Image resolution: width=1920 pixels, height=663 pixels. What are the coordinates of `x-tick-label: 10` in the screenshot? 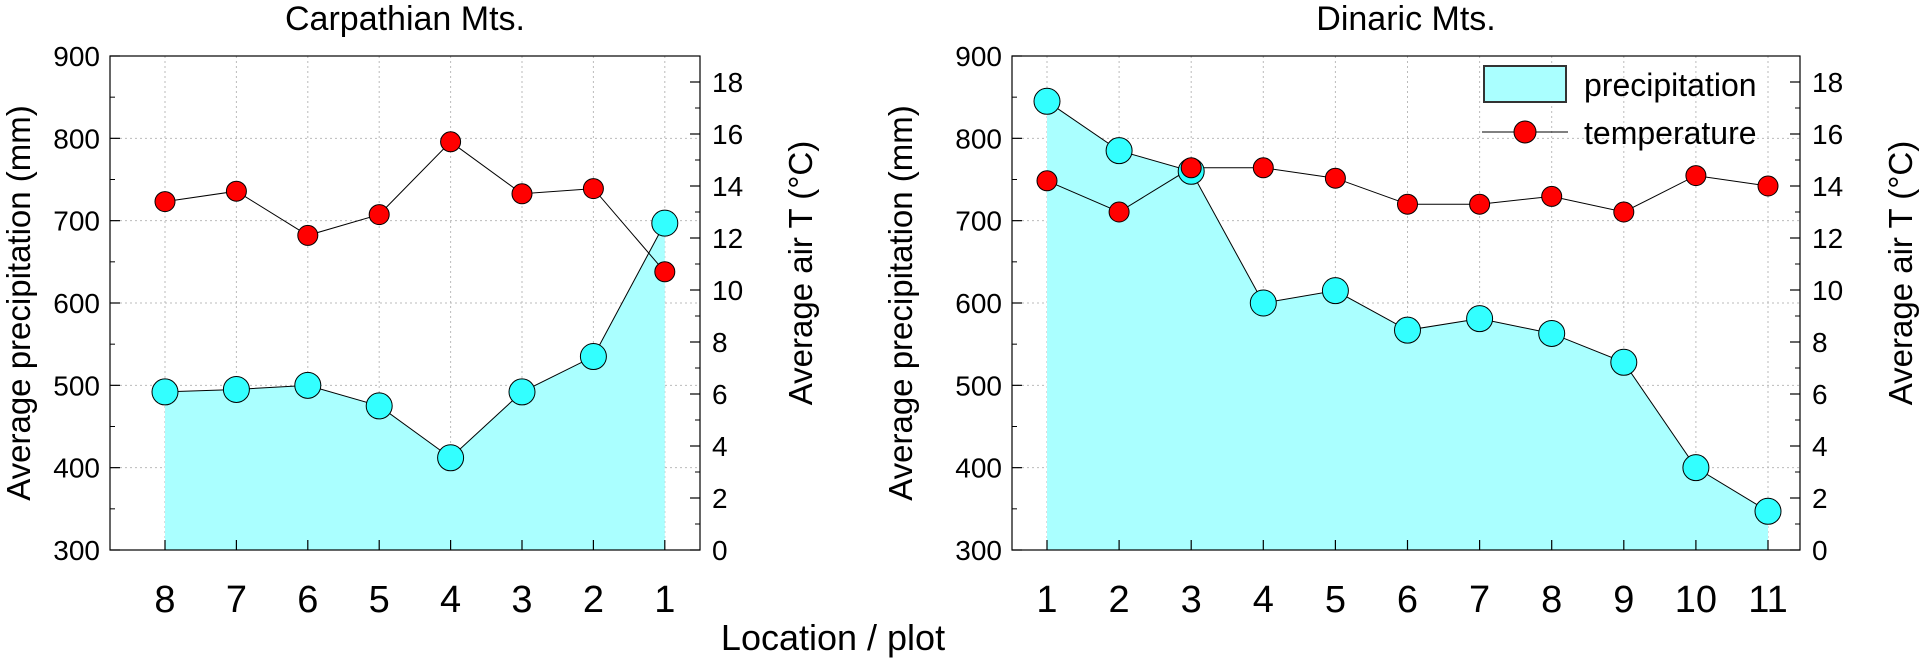 It's located at (1696, 600).